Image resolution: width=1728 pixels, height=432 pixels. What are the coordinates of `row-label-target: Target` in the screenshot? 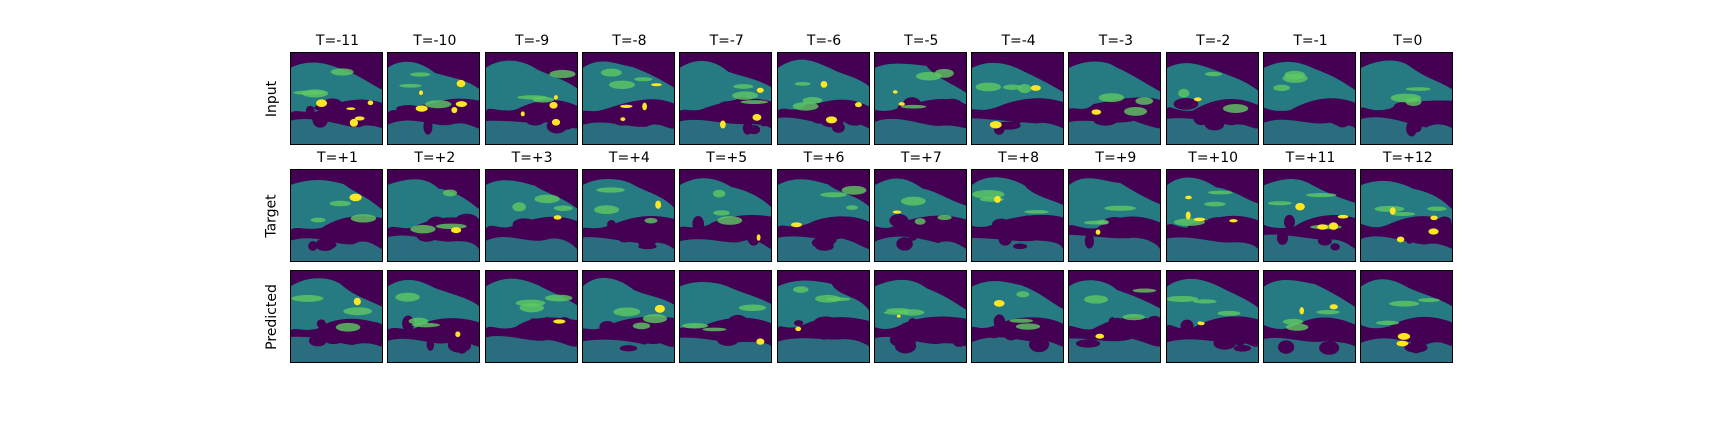 It's located at (272, 216).